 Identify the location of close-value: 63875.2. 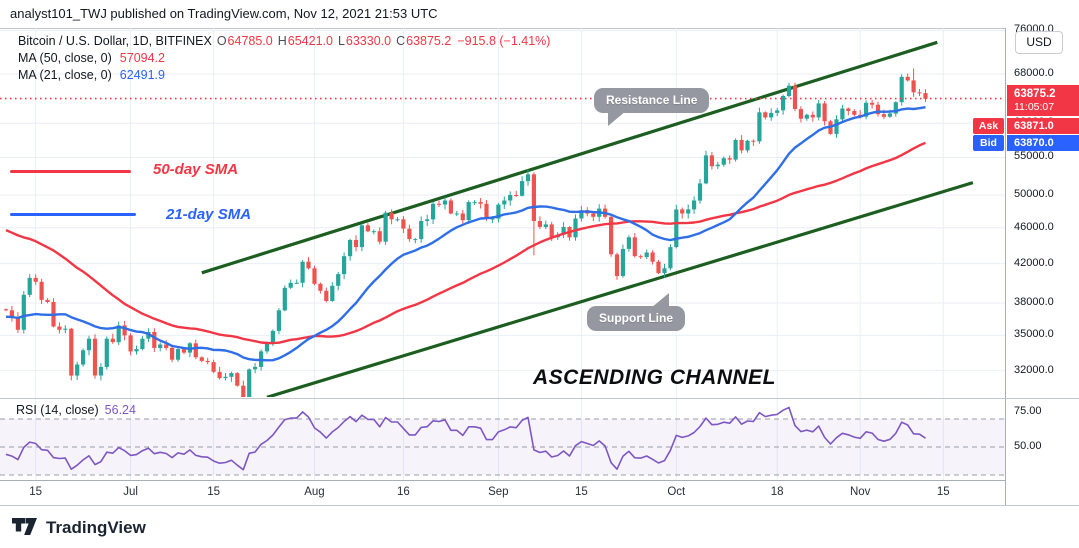
(429, 41).